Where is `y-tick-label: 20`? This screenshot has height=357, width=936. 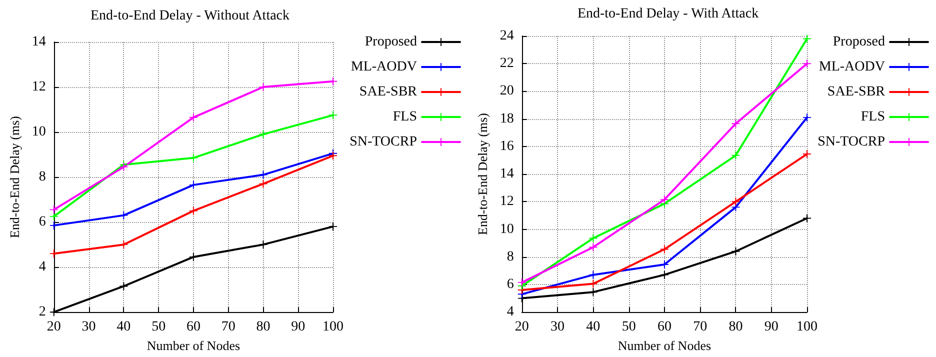
y-tick-label: 20 is located at coordinates (507, 91).